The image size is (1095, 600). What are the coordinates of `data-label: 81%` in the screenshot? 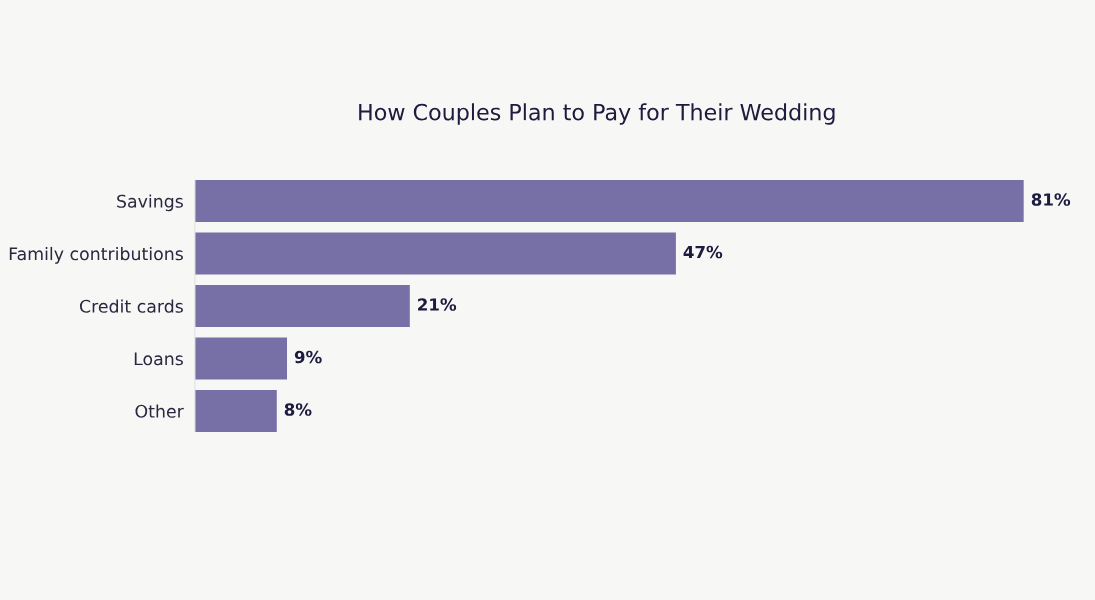 It's located at (1051, 199).